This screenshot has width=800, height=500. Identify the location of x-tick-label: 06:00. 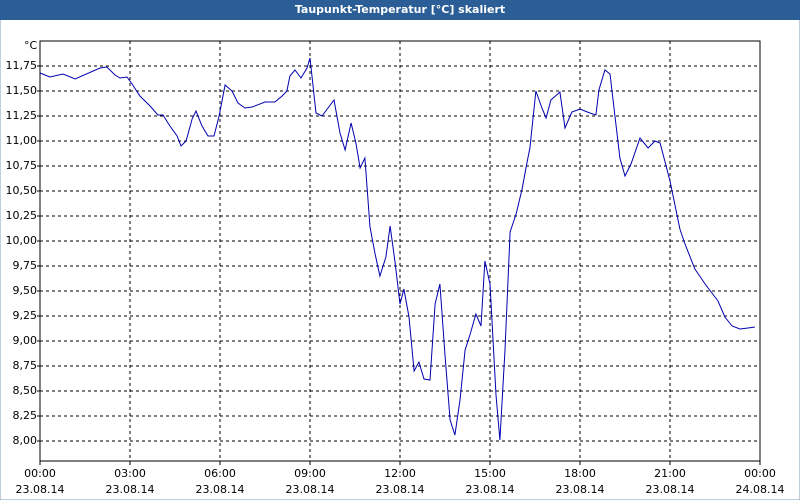
(220, 473).